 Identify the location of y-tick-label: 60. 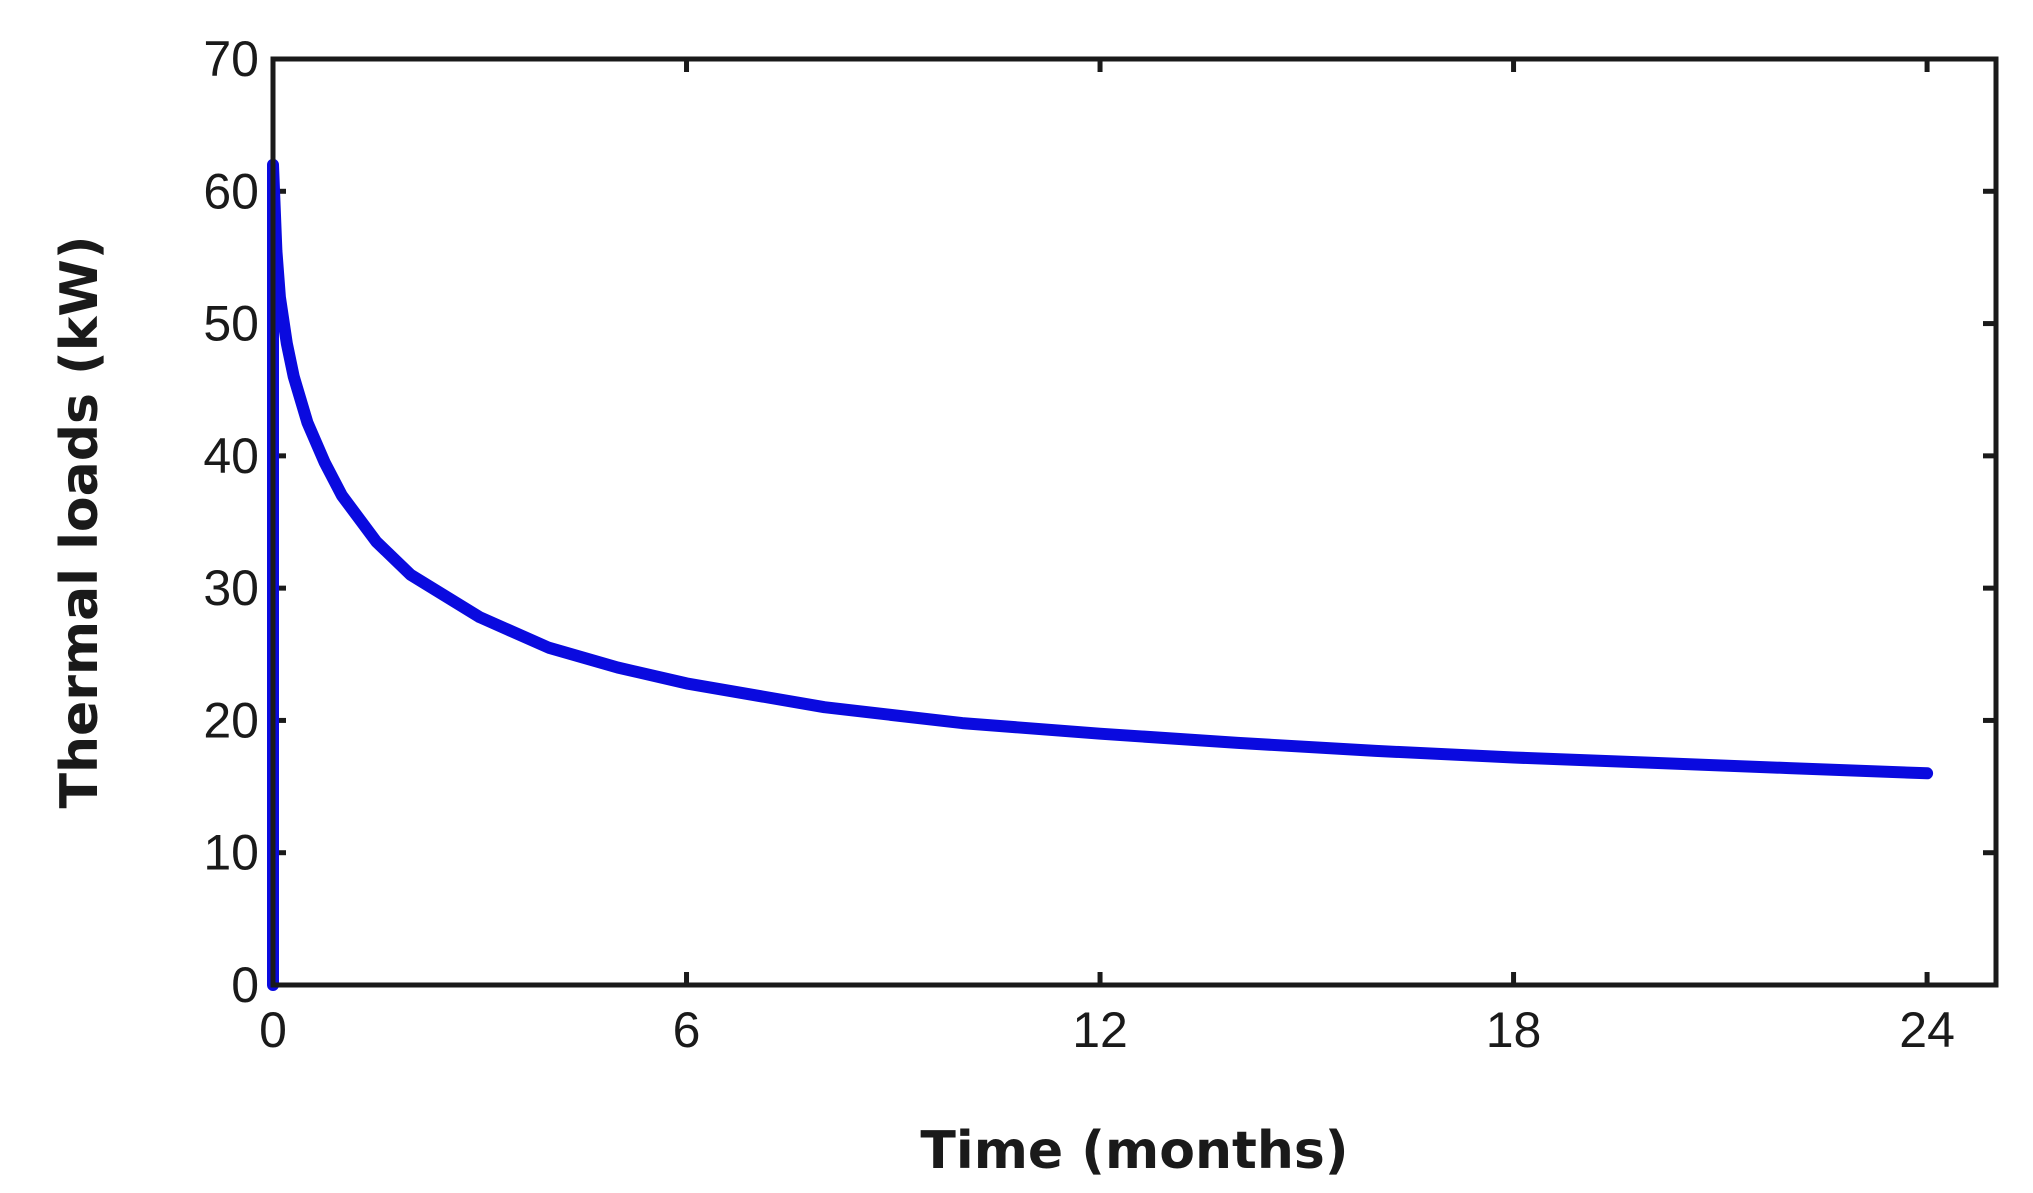
(231, 191).